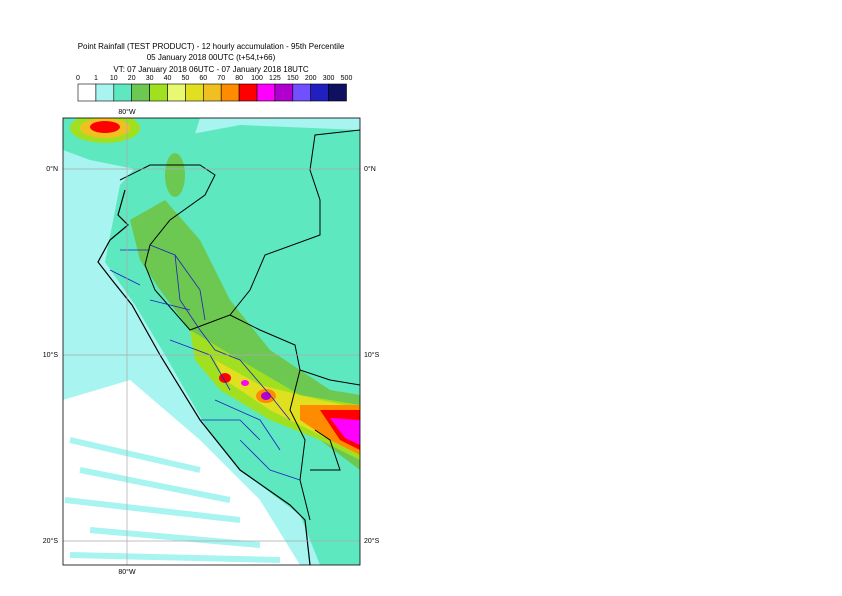 The height and width of the screenshot is (596, 842). What do you see at coordinates (329, 78) in the screenshot?
I see `legend-label: 300` at bounding box center [329, 78].